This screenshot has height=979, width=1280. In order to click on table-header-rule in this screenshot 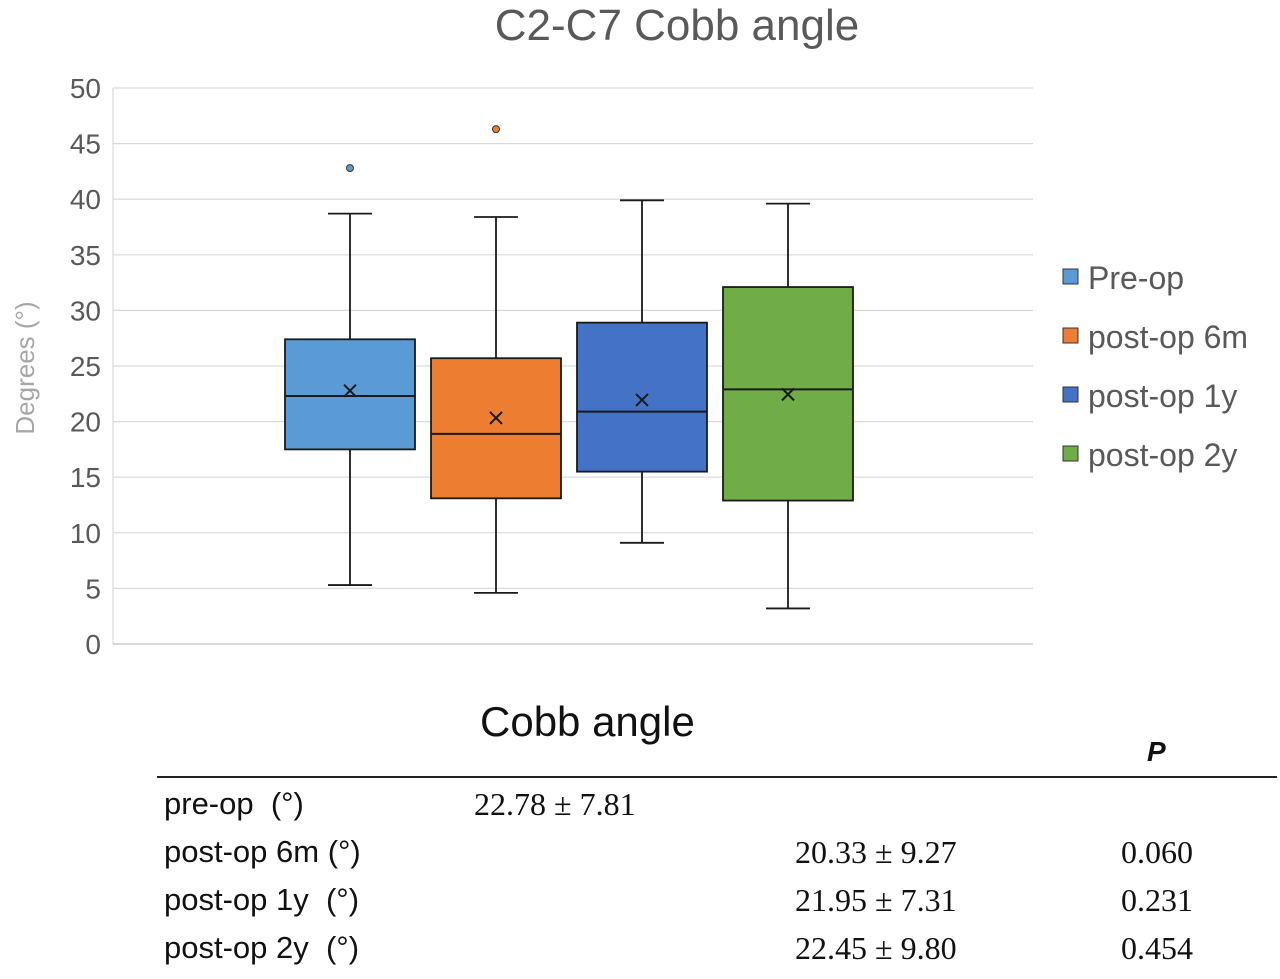, I will do `click(717, 777)`.